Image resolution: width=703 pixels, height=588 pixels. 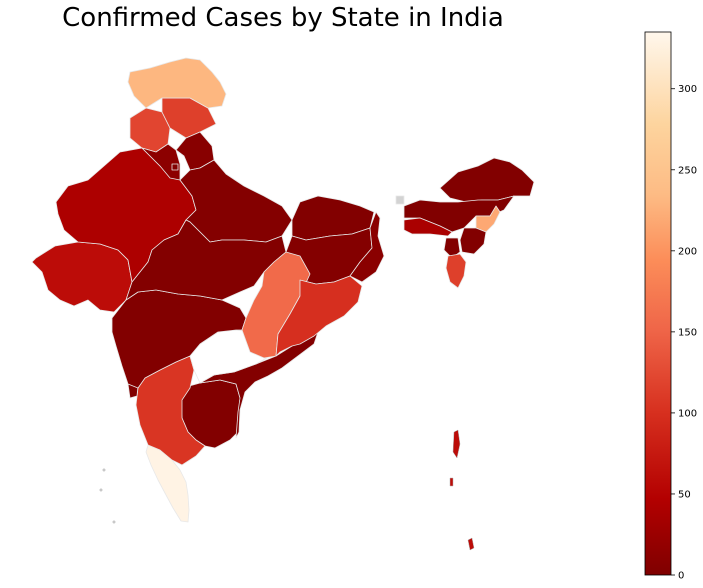 What do you see at coordinates (400, 200) in the screenshot?
I see `state-sikkim` at bounding box center [400, 200].